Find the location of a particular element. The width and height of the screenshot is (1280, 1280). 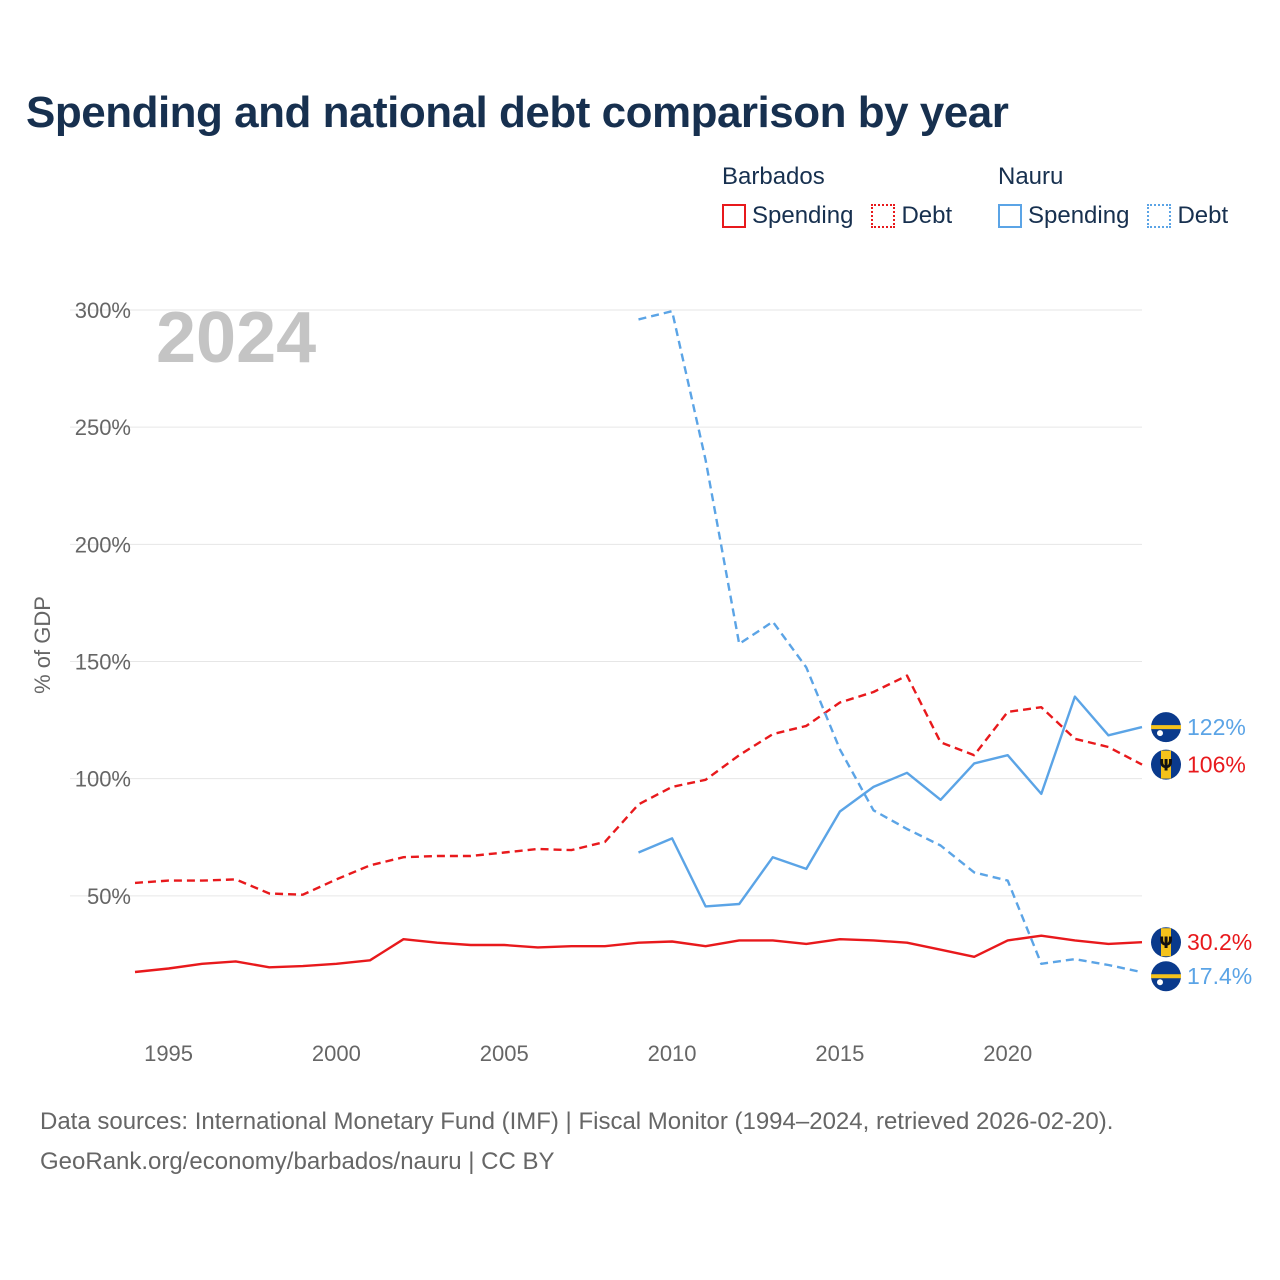

legend-country-barbados: Barbados is located at coordinates (773, 176).